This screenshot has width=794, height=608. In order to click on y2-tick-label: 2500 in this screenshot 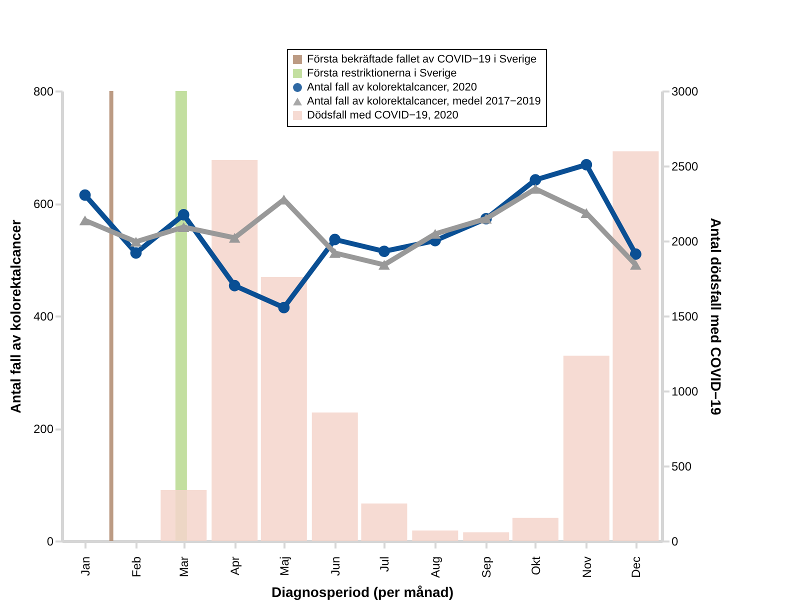, I will do `click(685, 167)`.